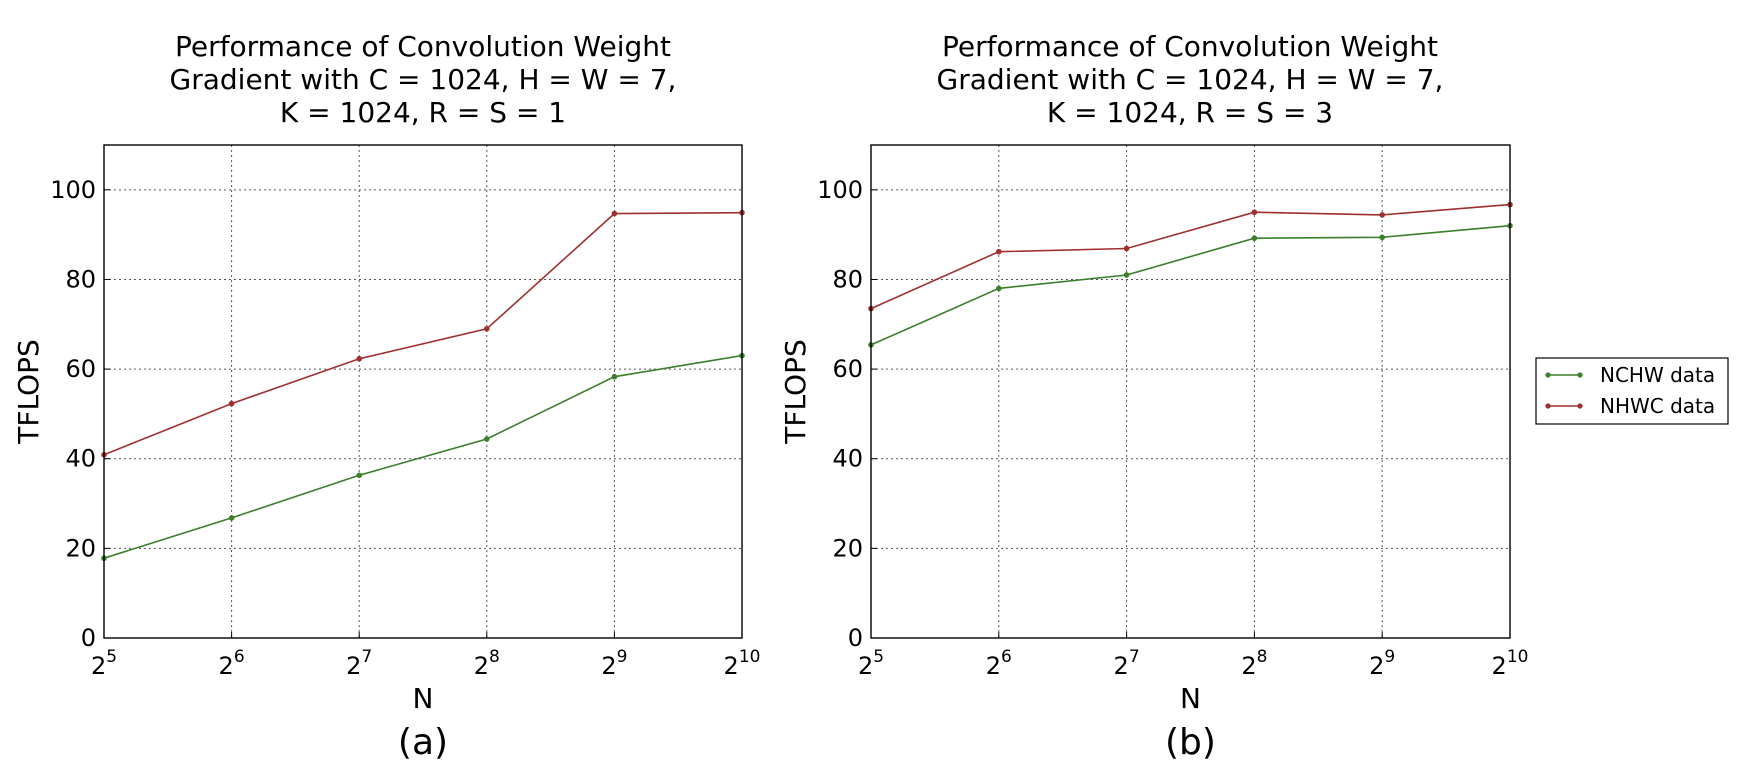  What do you see at coordinates (1657, 406) in the screenshot?
I see `legend-label: NHWC data` at bounding box center [1657, 406].